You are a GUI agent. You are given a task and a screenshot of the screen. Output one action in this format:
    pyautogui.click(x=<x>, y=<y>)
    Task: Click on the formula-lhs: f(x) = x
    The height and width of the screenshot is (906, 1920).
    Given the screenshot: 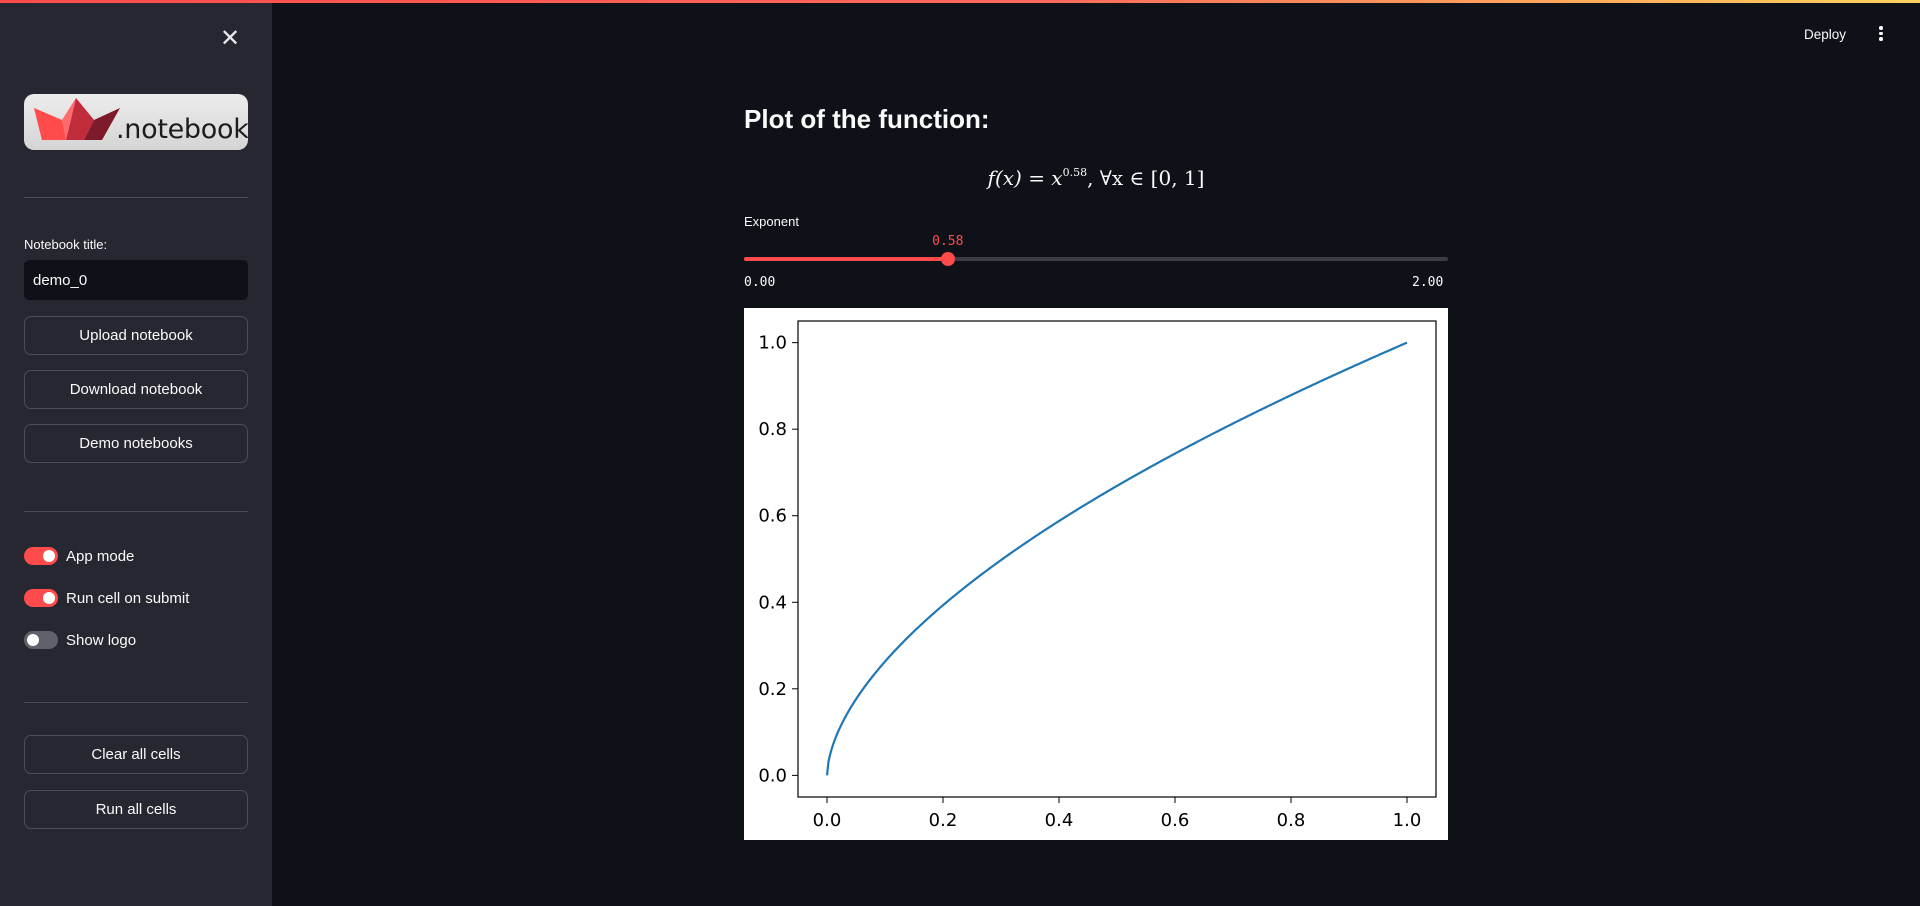 What is the action you would take?
    pyautogui.click(x=1025, y=178)
    